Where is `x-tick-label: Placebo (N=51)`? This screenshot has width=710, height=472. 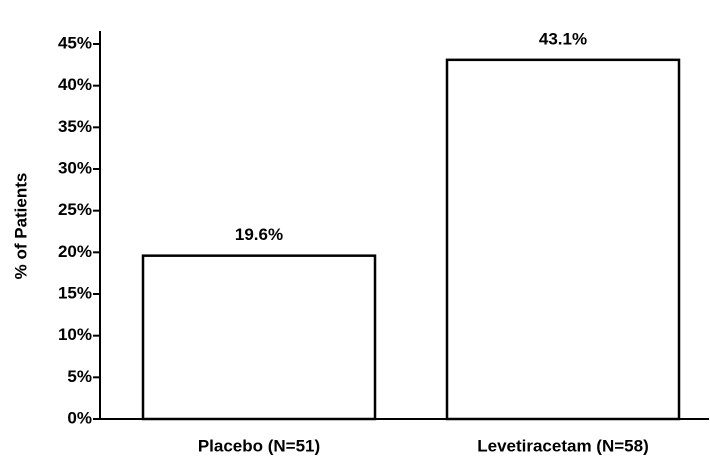 x-tick-label: Placebo (N=51) is located at coordinates (259, 445).